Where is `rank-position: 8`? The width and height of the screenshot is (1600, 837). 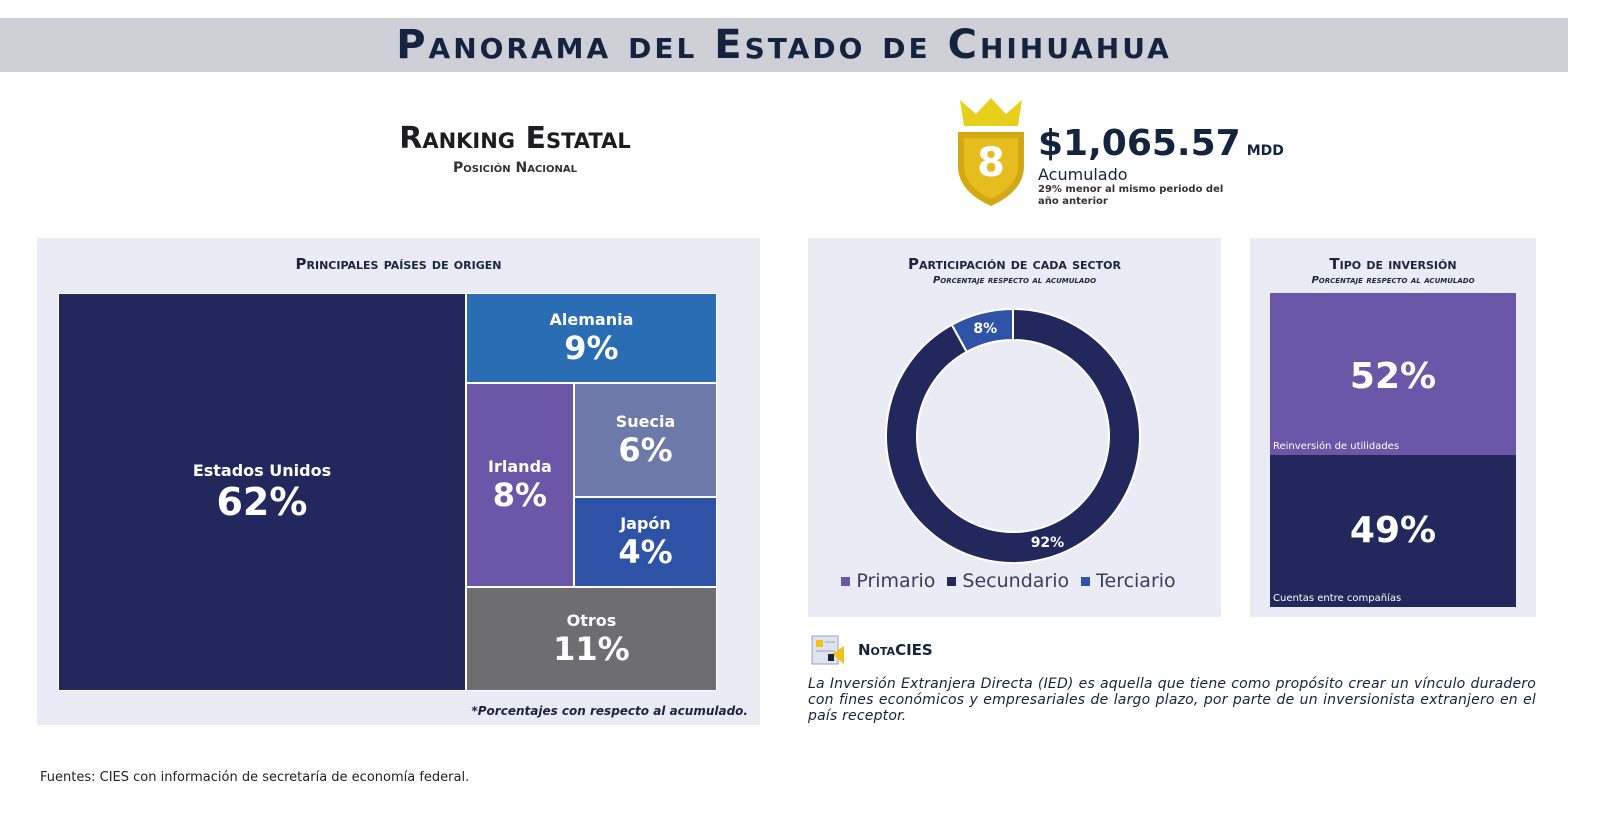
rank-position: 8 is located at coordinates (991, 163).